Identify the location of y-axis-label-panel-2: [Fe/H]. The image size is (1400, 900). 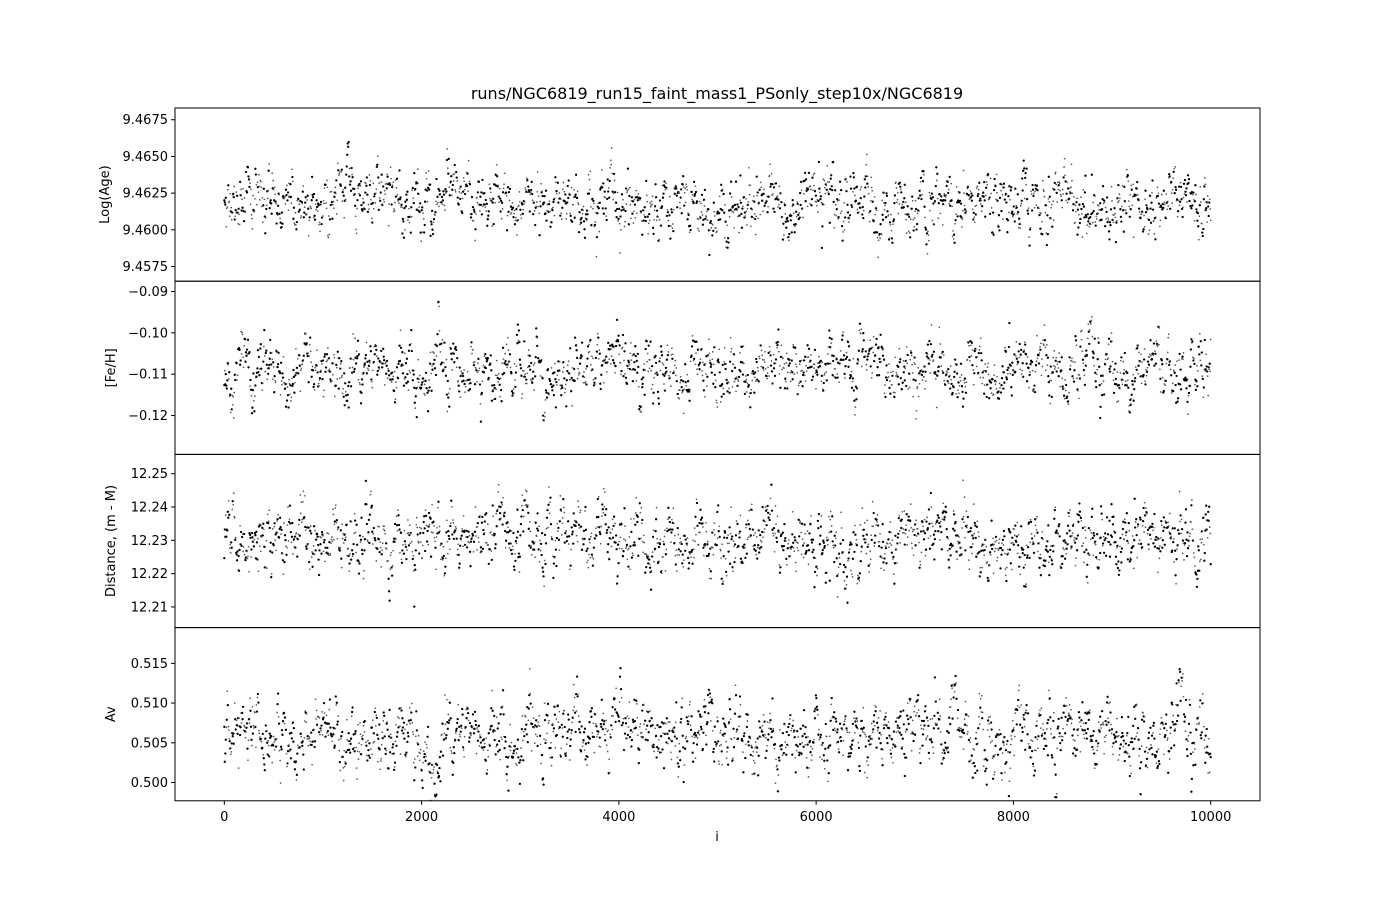
(111, 367).